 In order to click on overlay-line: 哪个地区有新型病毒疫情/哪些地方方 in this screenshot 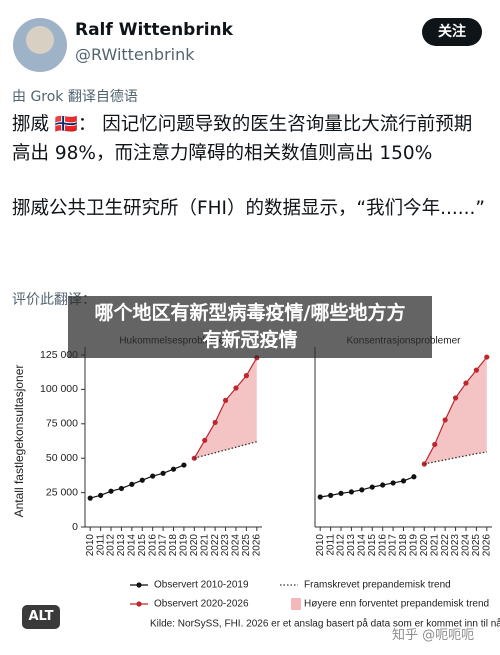, I will do `click(250, 313)`.